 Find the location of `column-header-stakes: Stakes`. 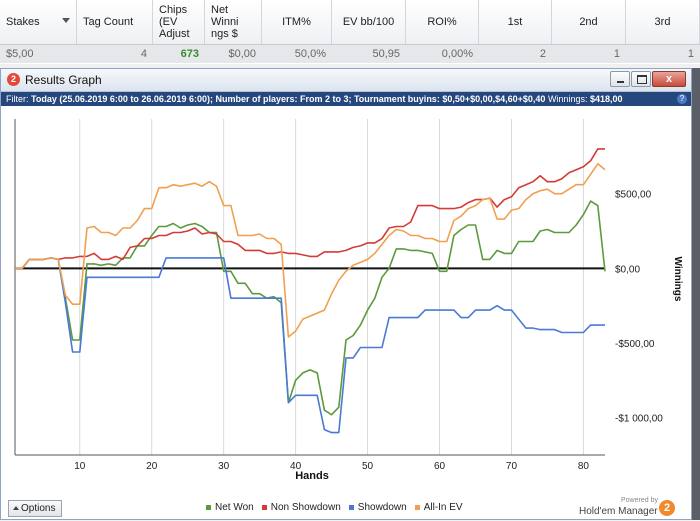

column-header-stakes: Stakes is located at coordinates (38, 22).